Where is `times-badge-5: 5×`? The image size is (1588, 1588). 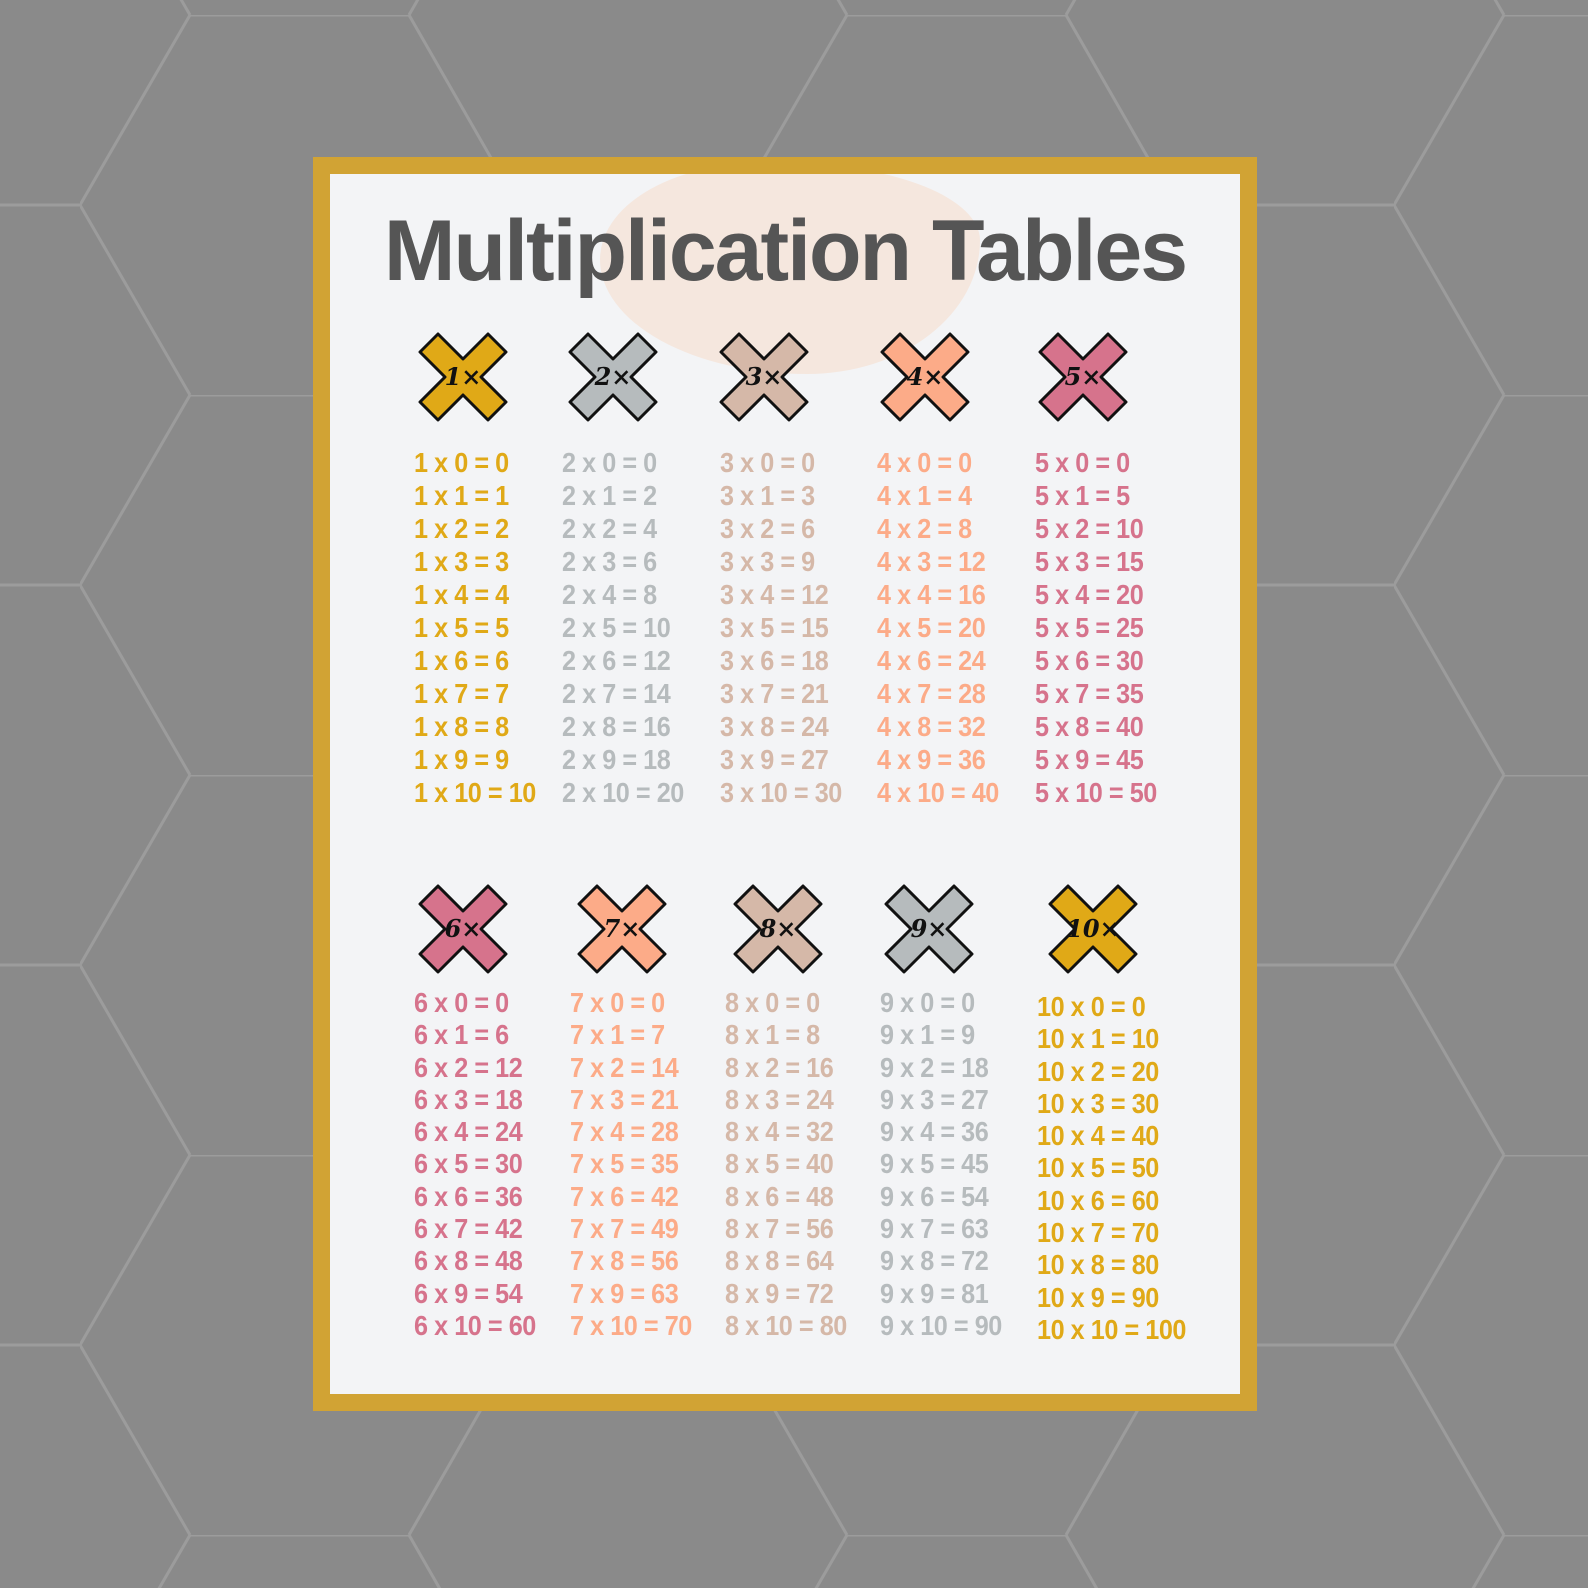
times-badge-5: 5× is located at coordinates (1083, 377).